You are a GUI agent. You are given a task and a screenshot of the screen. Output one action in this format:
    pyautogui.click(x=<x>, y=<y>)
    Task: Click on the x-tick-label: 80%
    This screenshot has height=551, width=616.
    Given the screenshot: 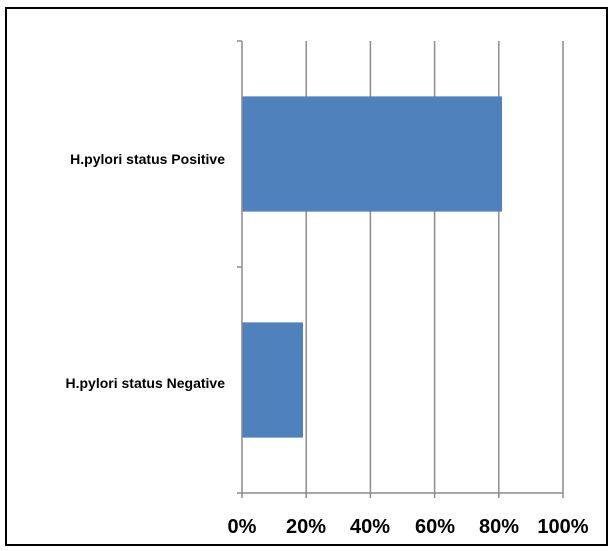 What is the action you would take?
    pyautogui.click(x=499, y=527)
    